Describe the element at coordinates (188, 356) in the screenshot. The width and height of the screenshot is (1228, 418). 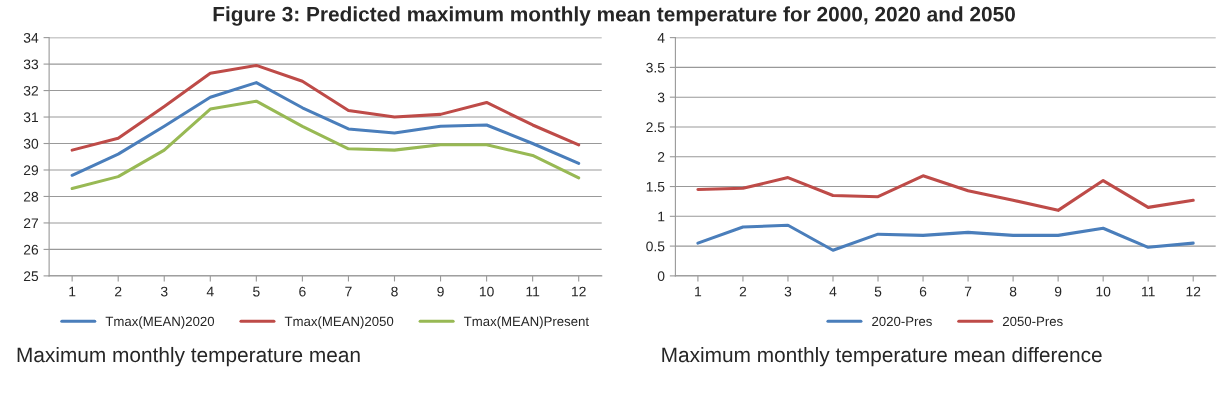
I see `text: Maximum monthly temperature mean` at that location.